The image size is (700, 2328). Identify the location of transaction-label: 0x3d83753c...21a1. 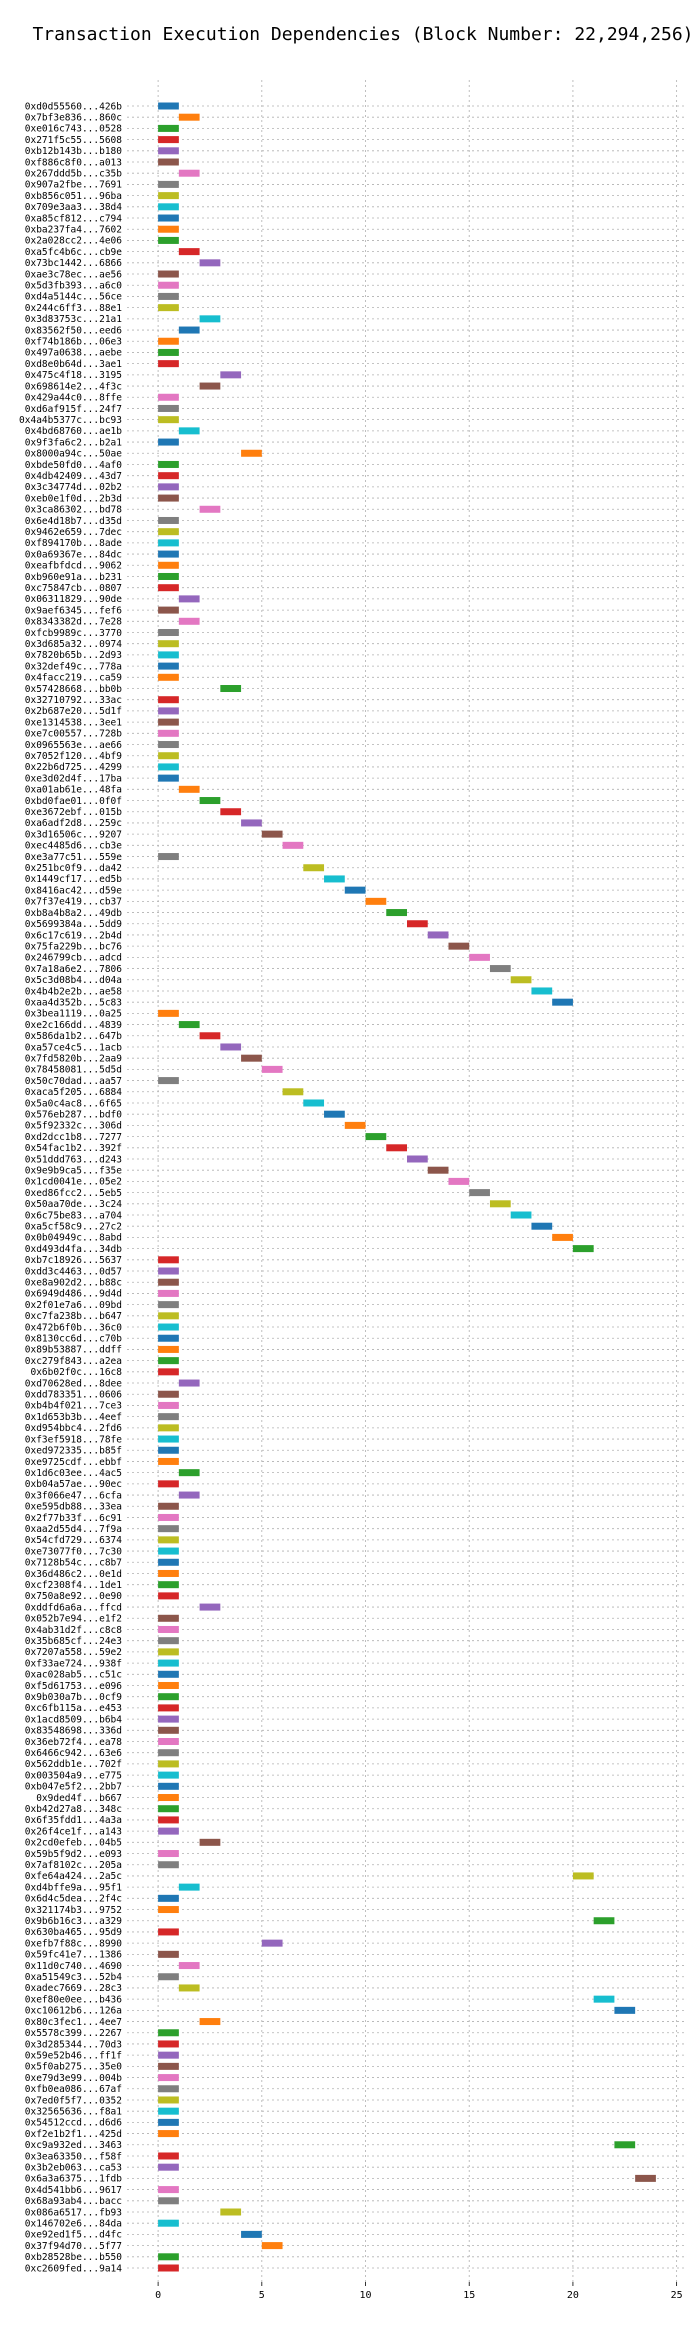
(74, 319).